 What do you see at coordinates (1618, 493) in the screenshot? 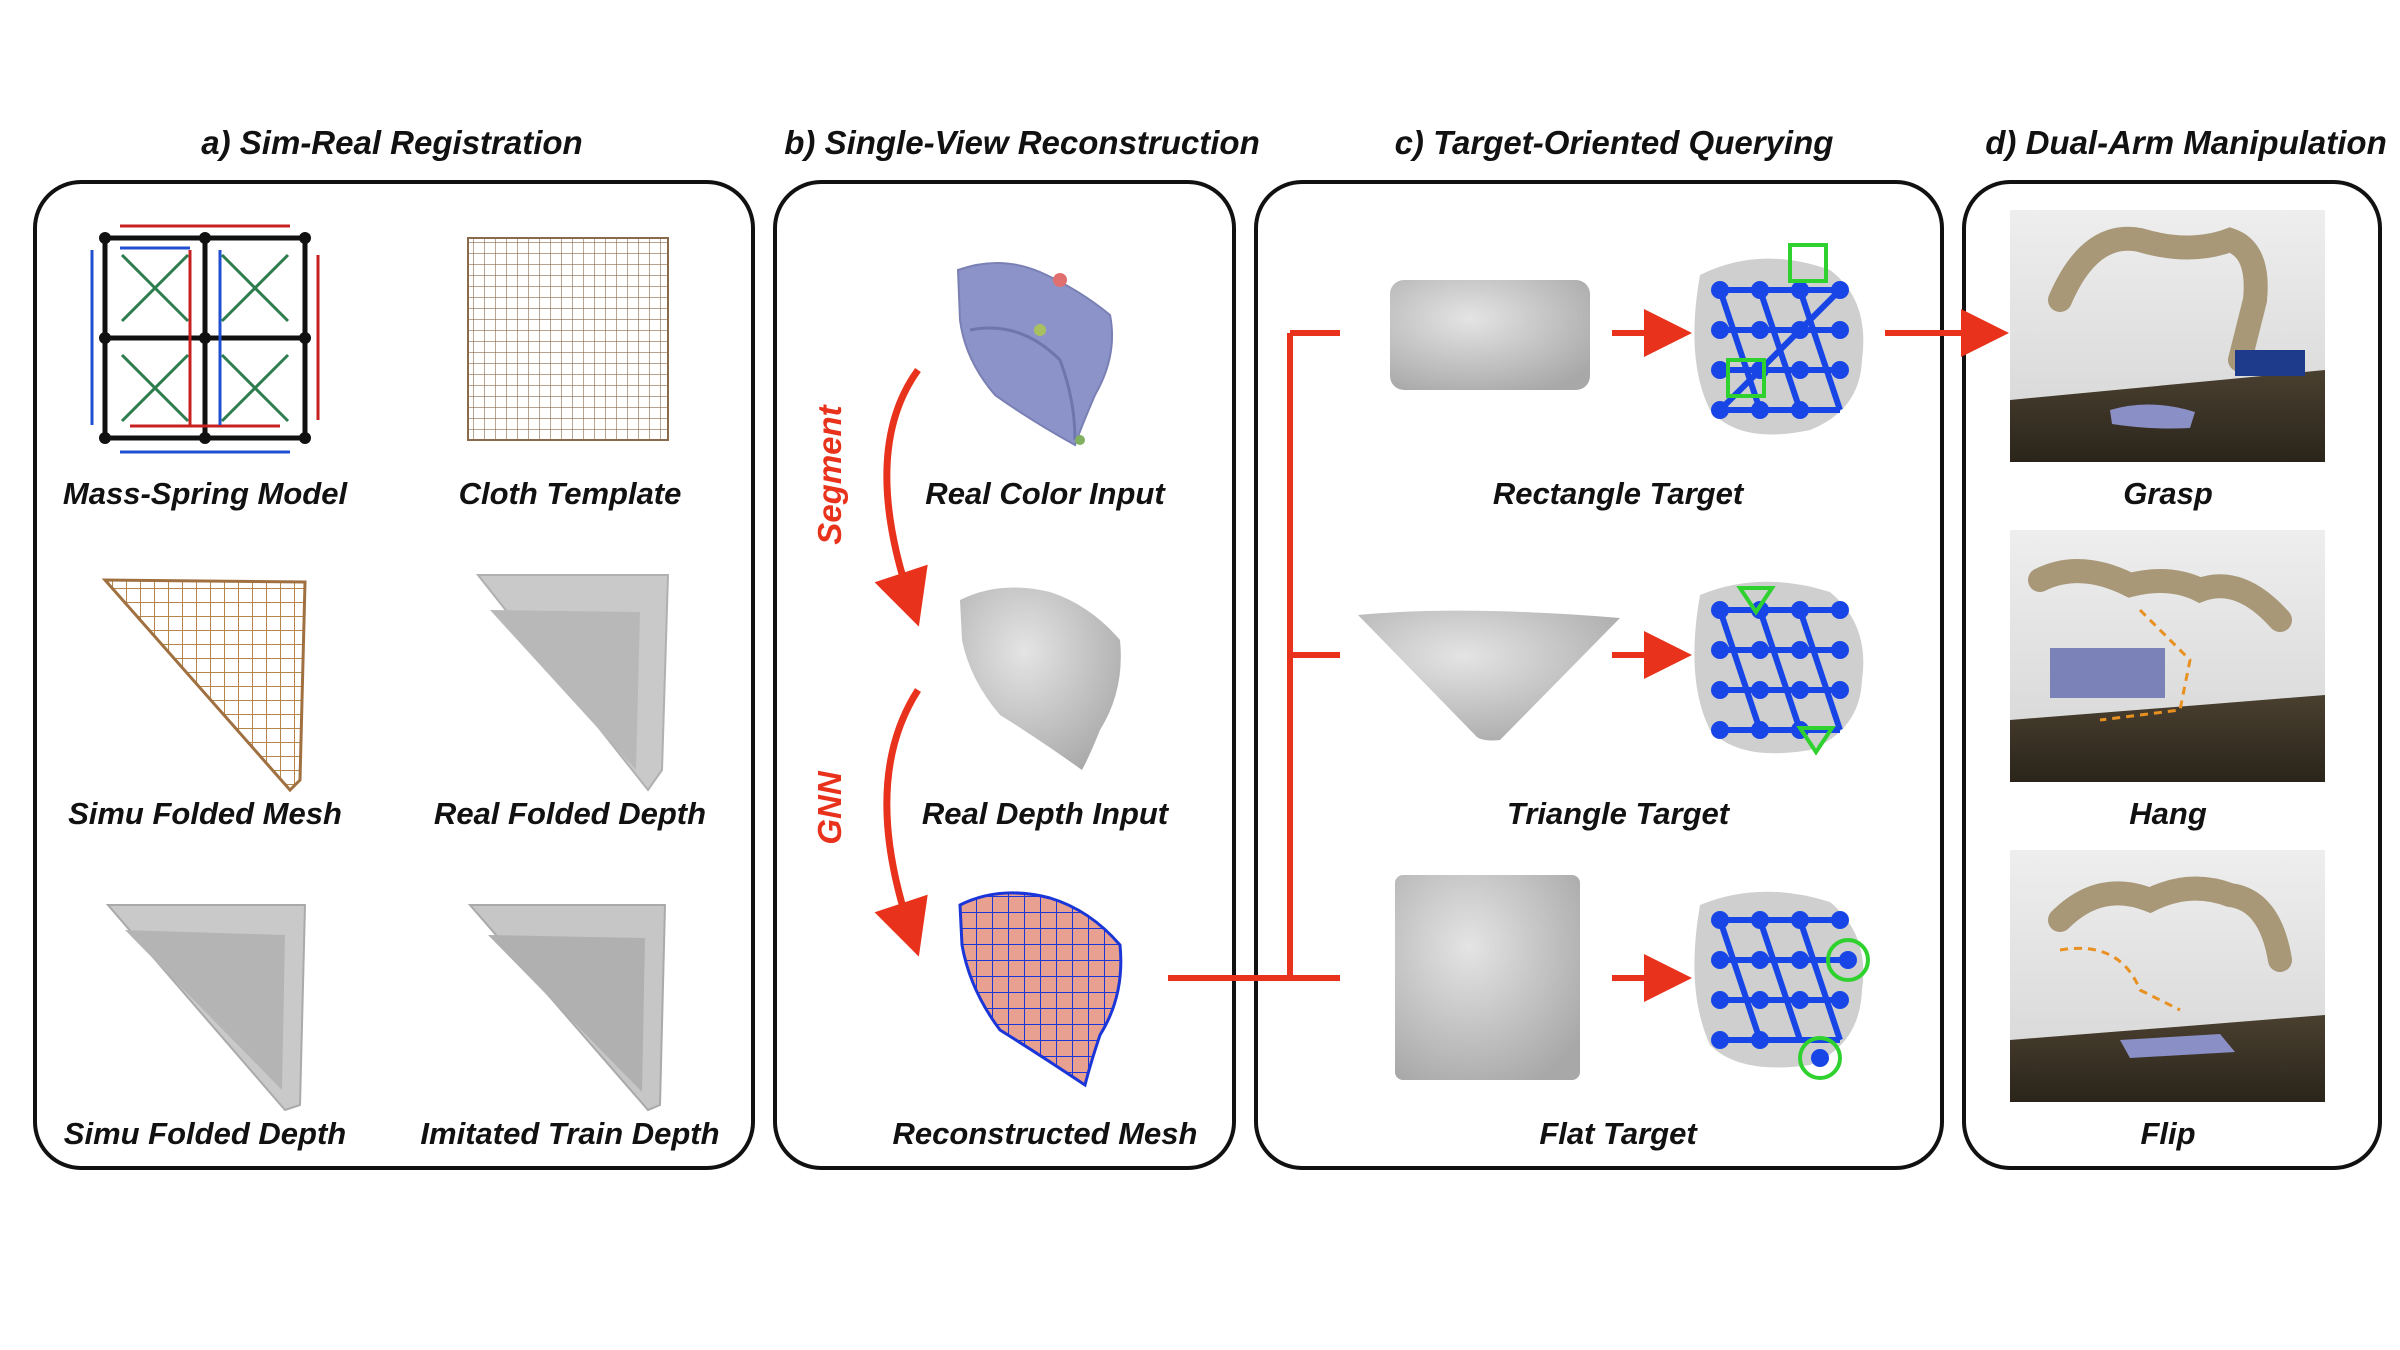
I see `caption-rectangle-target: Rectangle Target` at bounding box center [1618, 493].